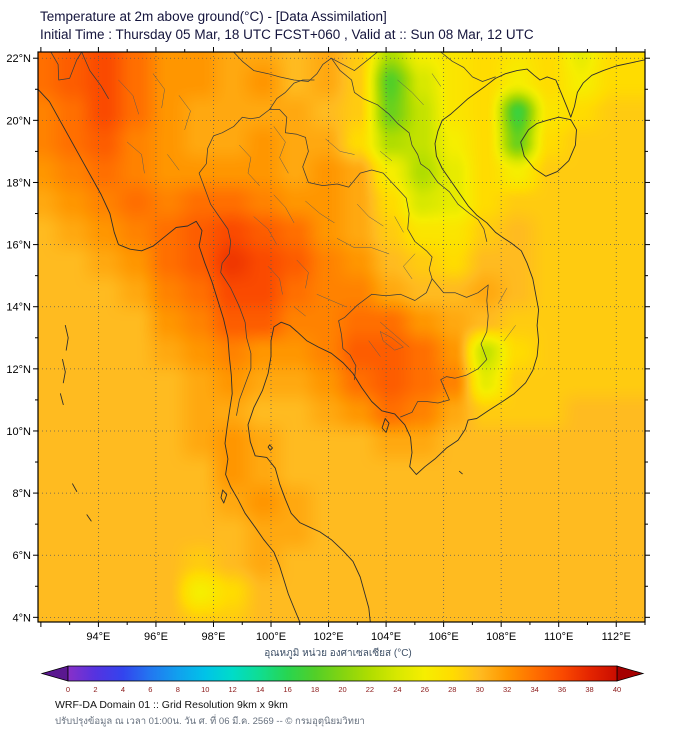  I want to click on y-axis-label: 14°N, so click(18, 308).